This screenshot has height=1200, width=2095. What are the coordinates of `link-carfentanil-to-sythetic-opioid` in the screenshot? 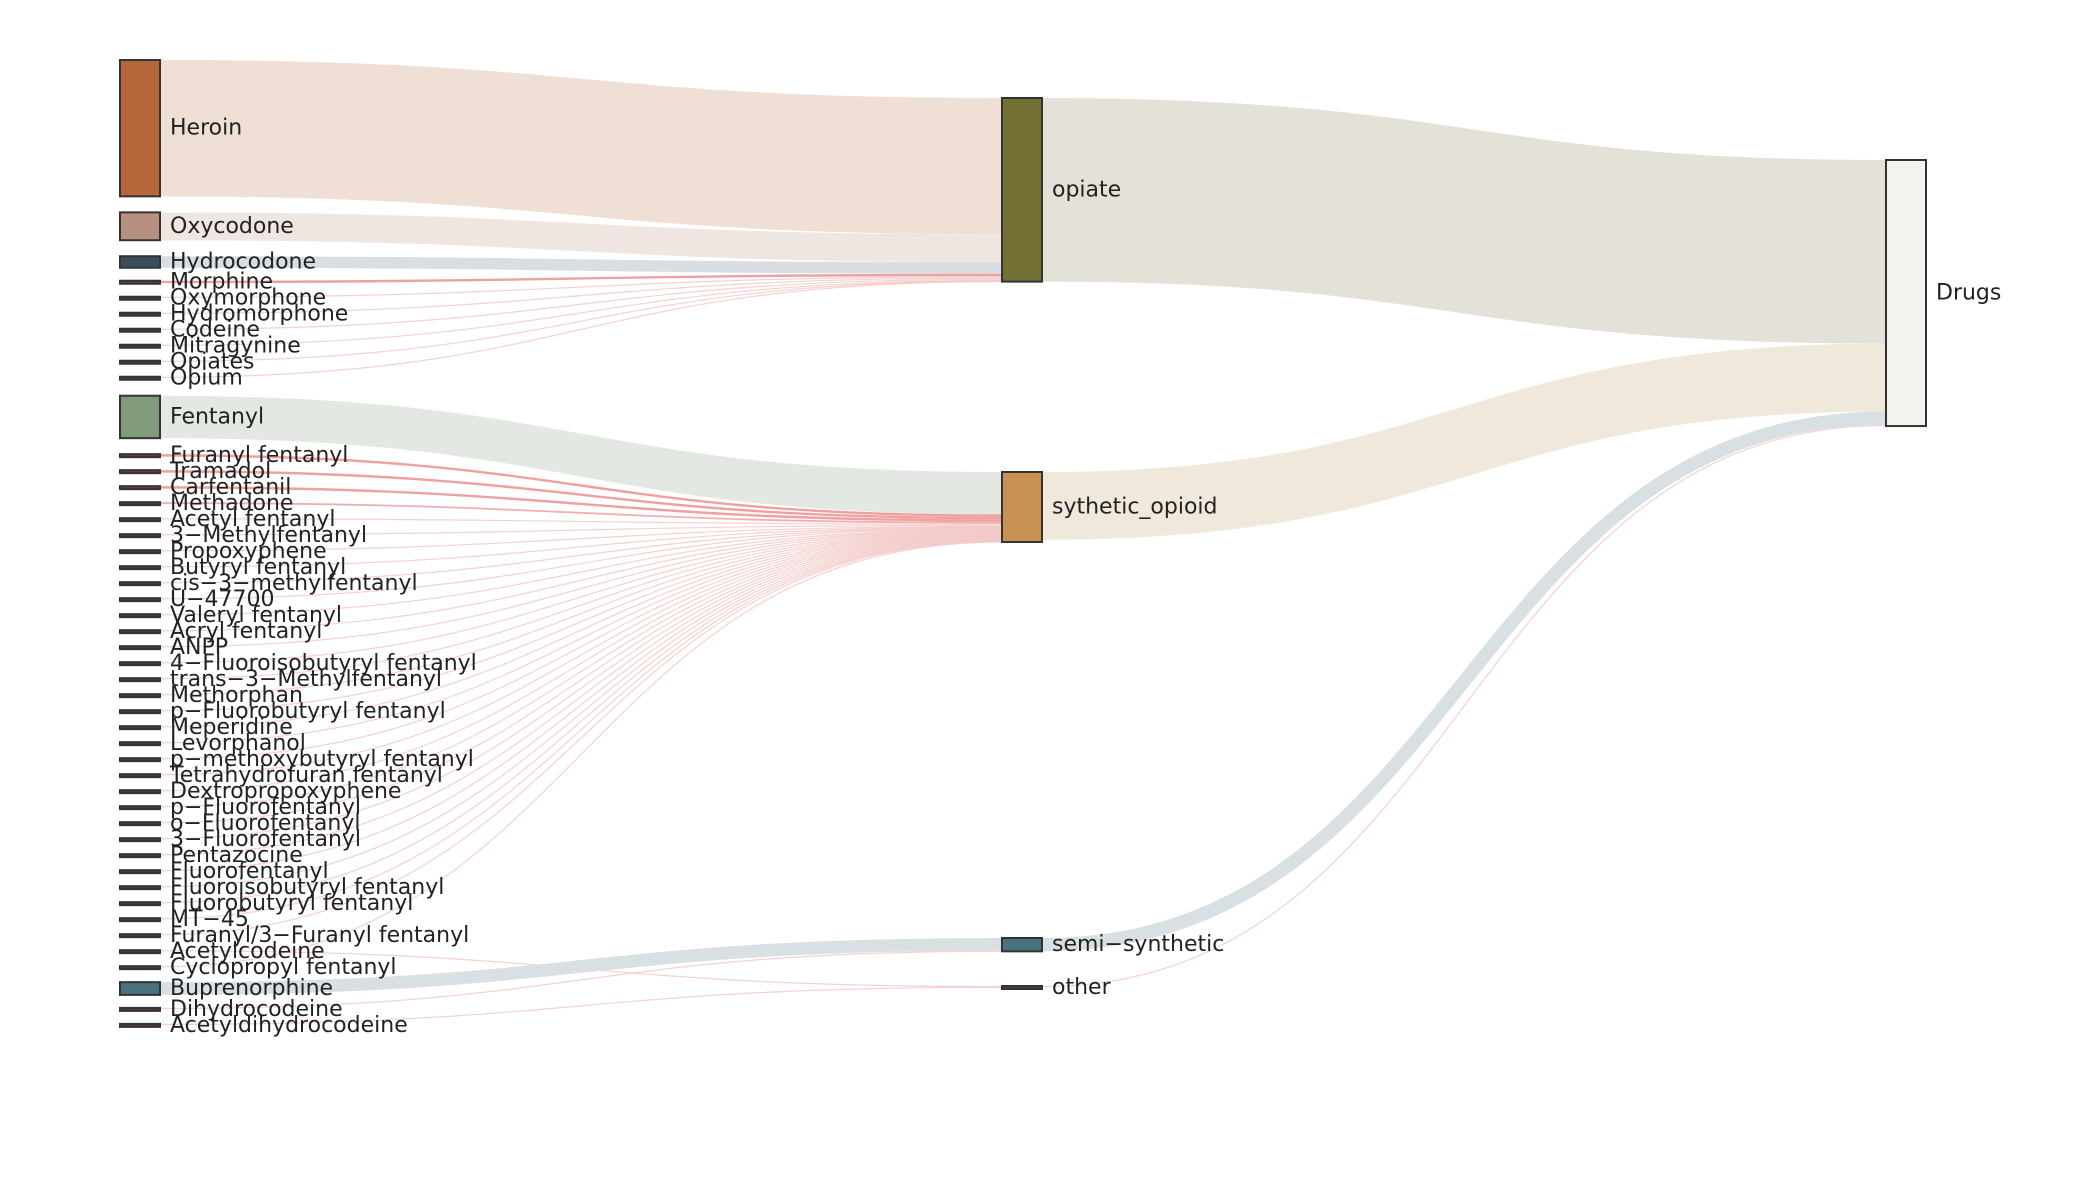 It's located at (581, 504).